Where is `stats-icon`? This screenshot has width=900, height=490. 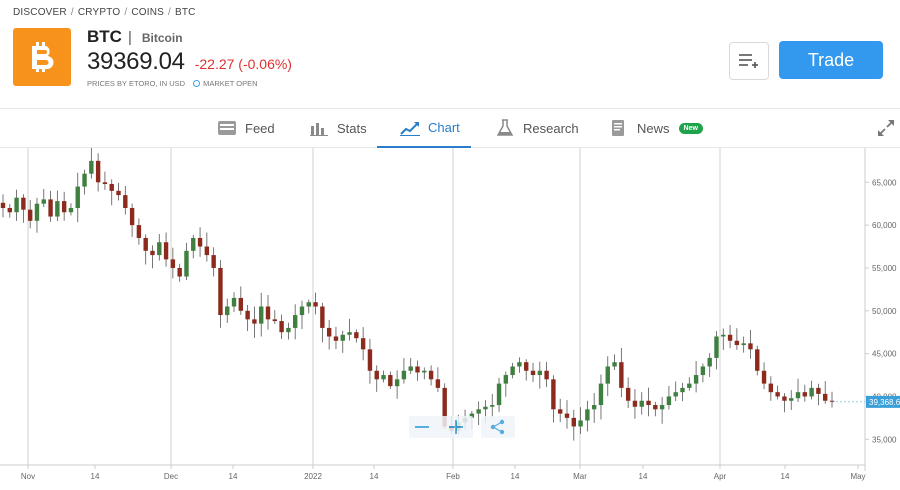 stats-icon is located at coordinates (319, 128).